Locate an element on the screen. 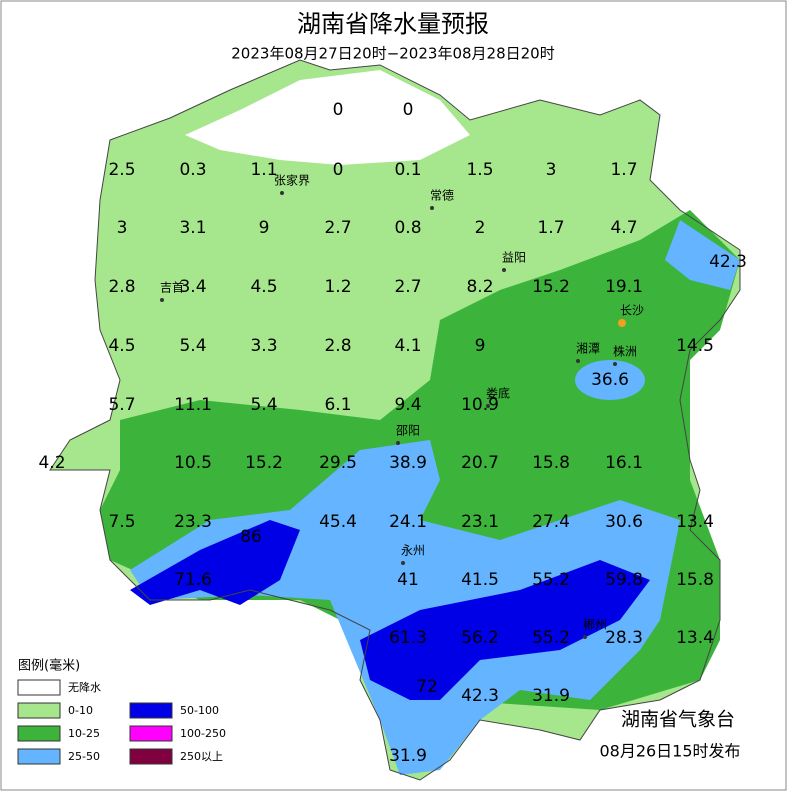 The image size is (787, 791). rain-value: 56.2 is located at coordinates (480, 638).